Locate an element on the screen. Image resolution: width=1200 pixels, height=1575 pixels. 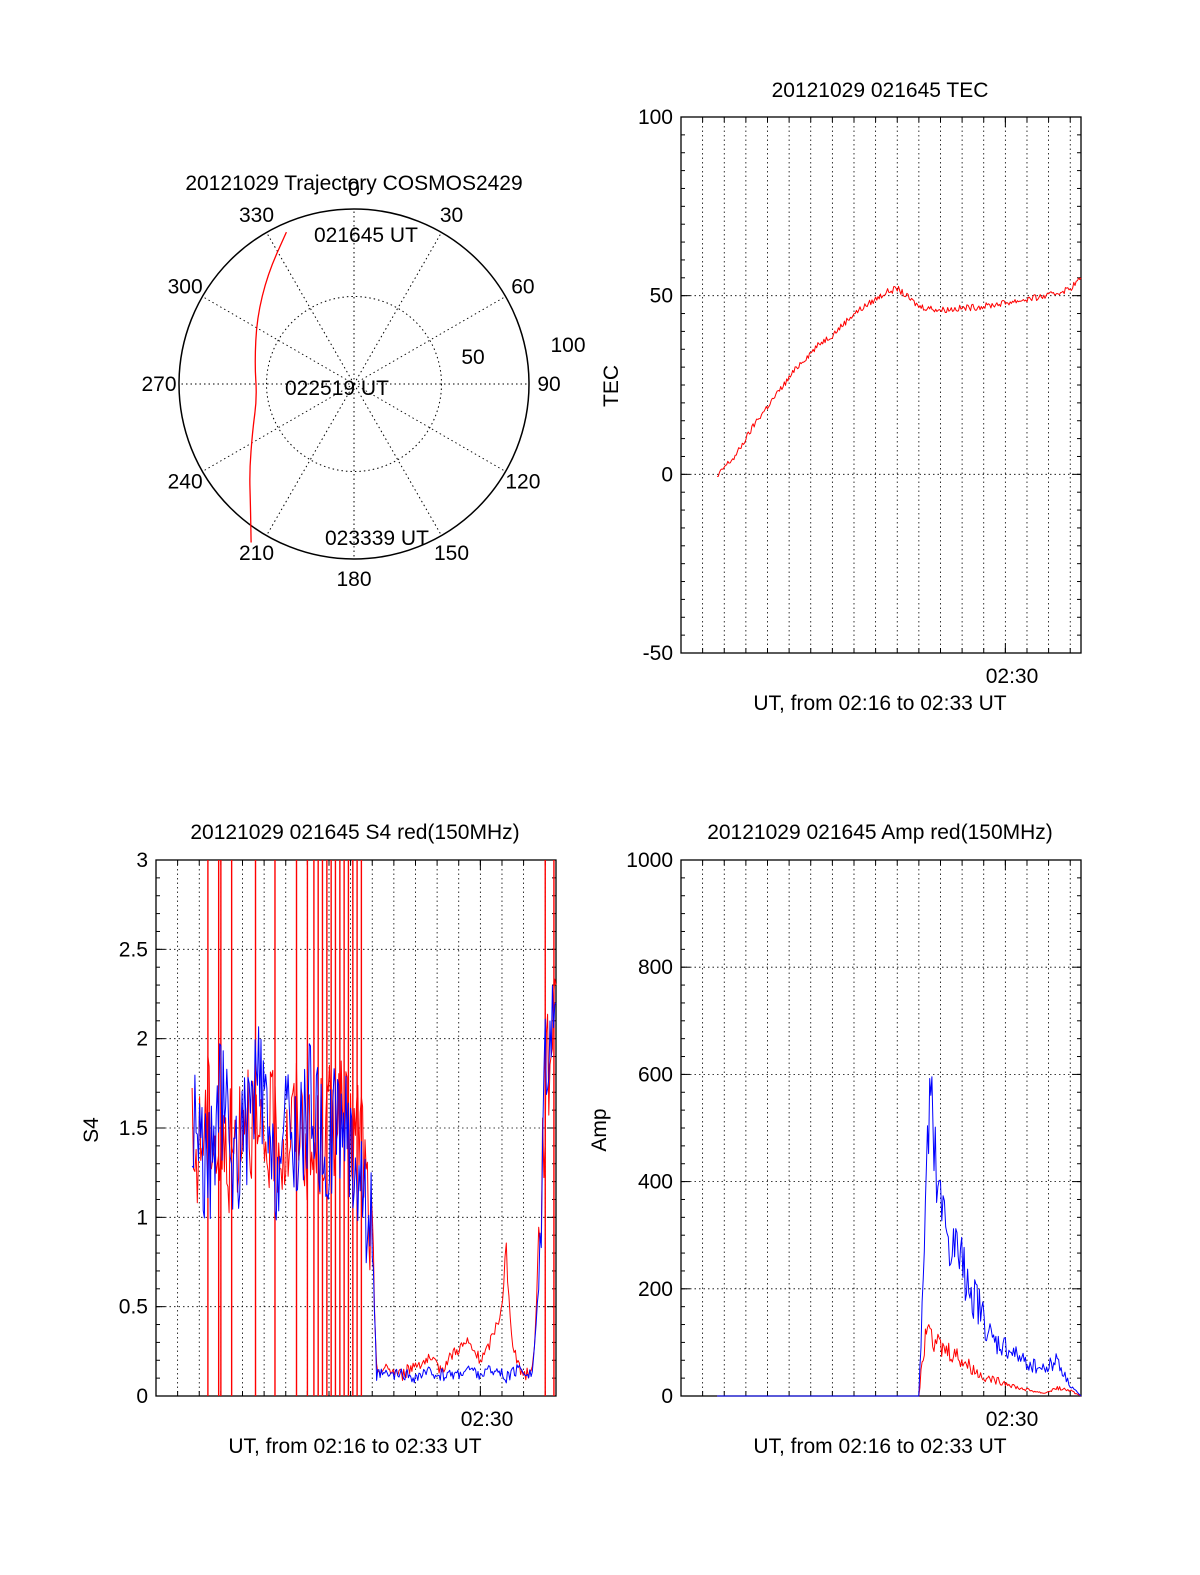
tec-x-tick-label: 02:30 is located at coordinates (1012, 676).